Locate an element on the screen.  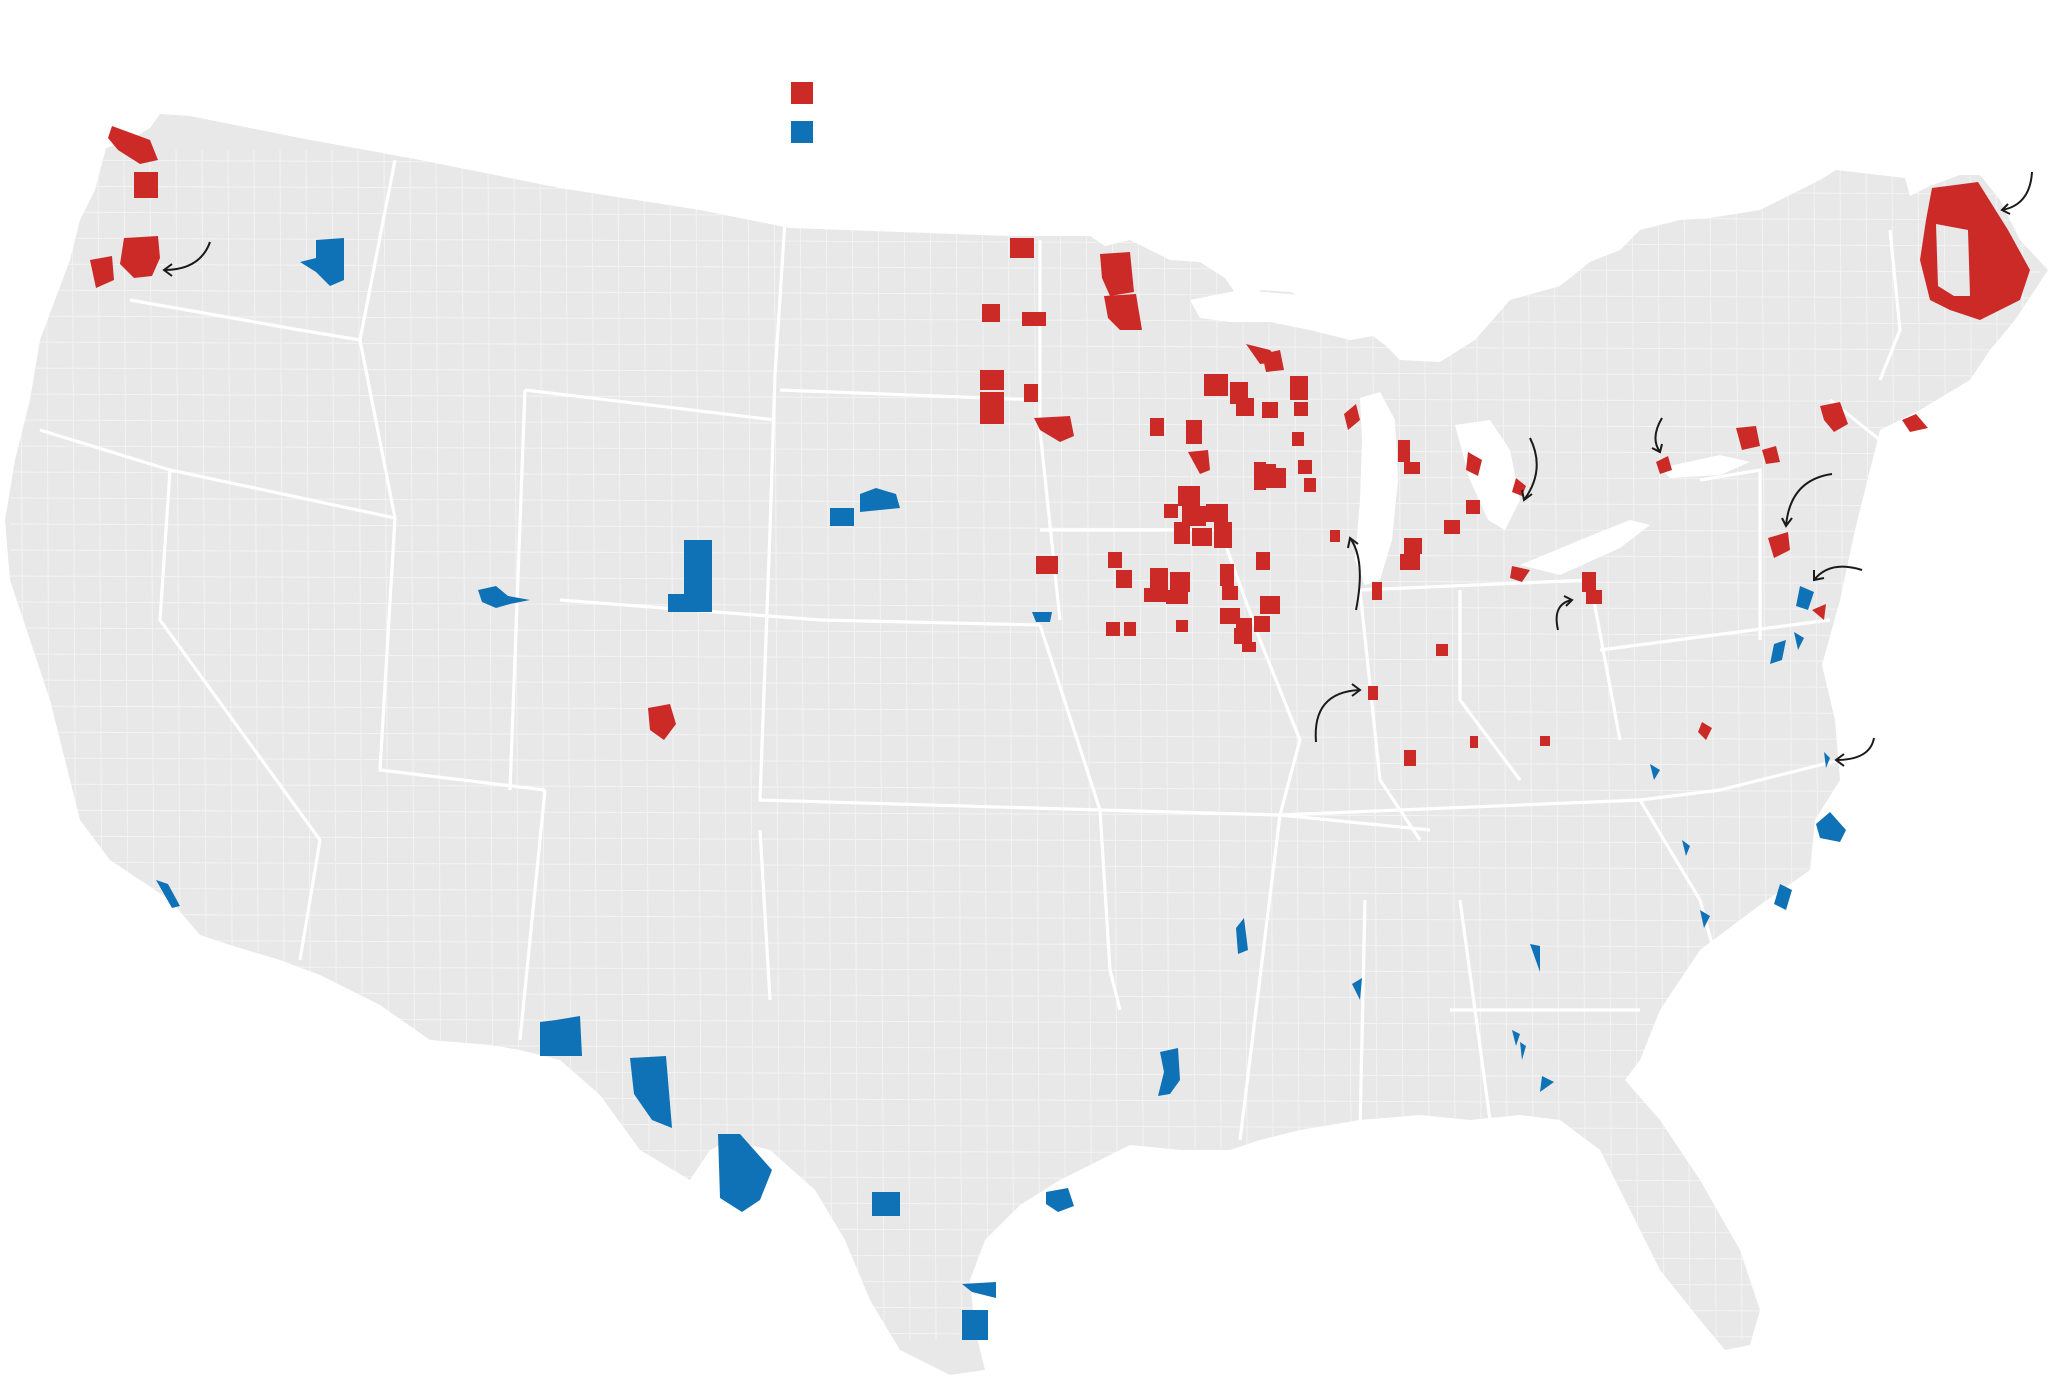
lake-superior is located at coordinates (1285, 315).